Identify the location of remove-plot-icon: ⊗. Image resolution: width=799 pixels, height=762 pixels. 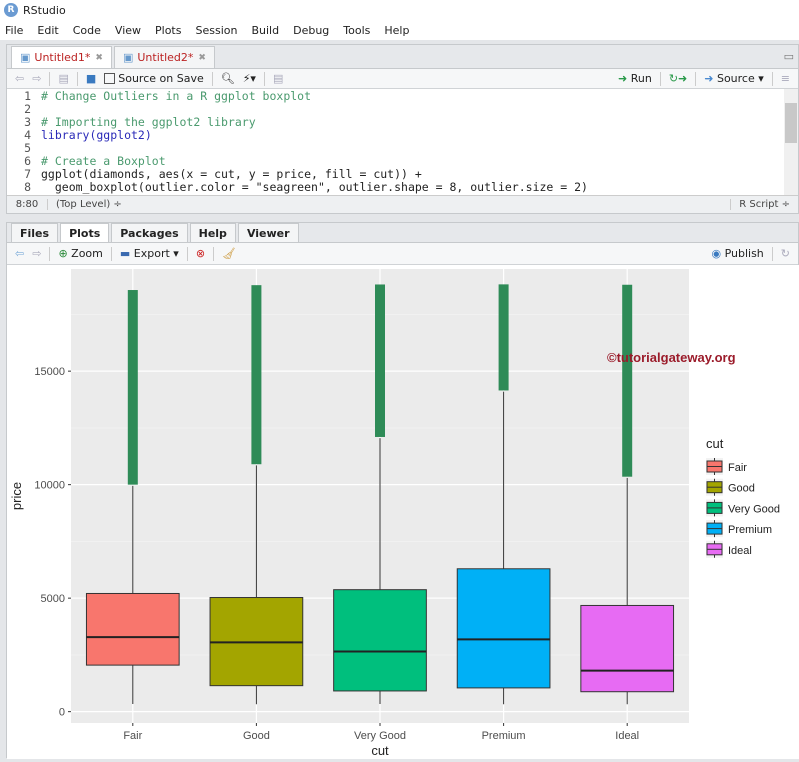
(200, 253).